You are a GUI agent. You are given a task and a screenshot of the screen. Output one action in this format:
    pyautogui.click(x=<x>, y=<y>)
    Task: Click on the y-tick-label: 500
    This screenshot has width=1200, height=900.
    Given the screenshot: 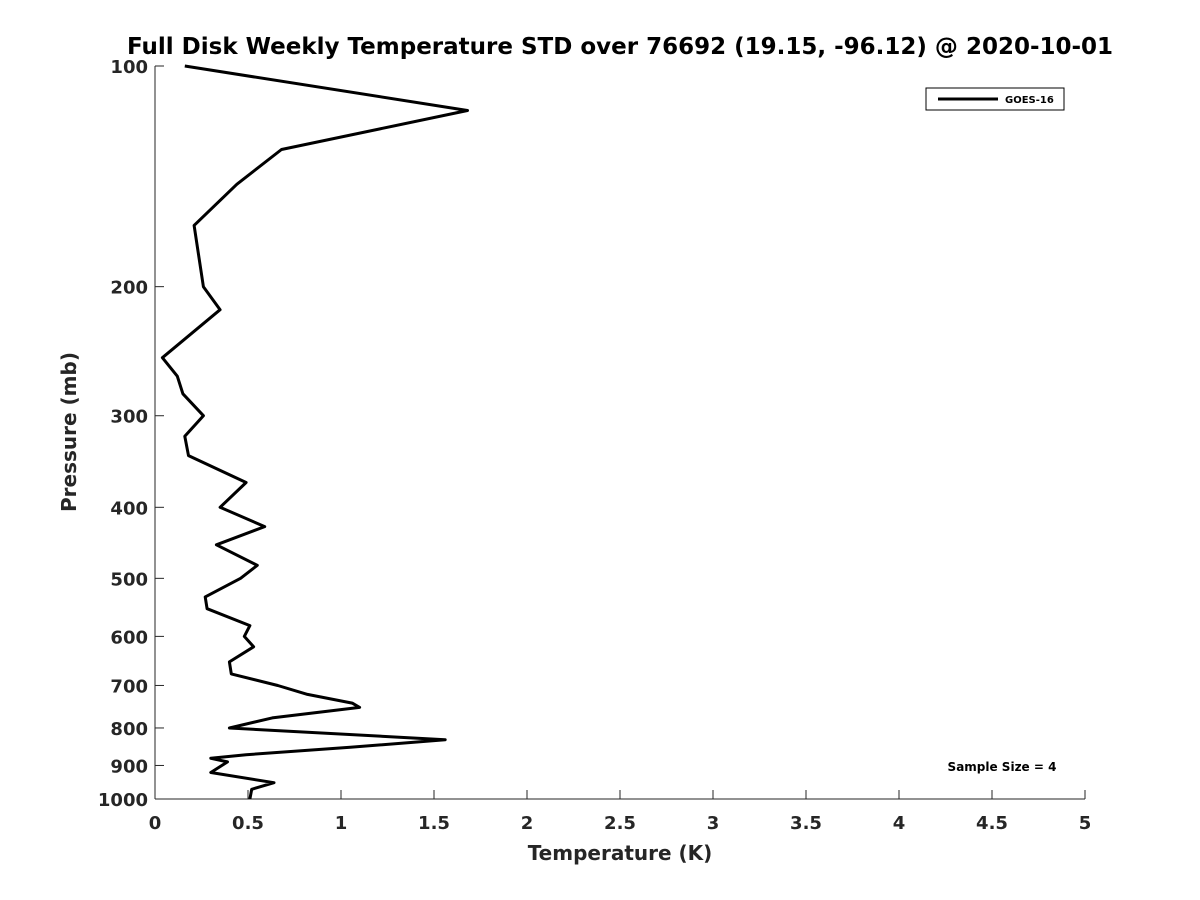 What is the action you would take?
    pyautogui.click(x=129, y=579)
    